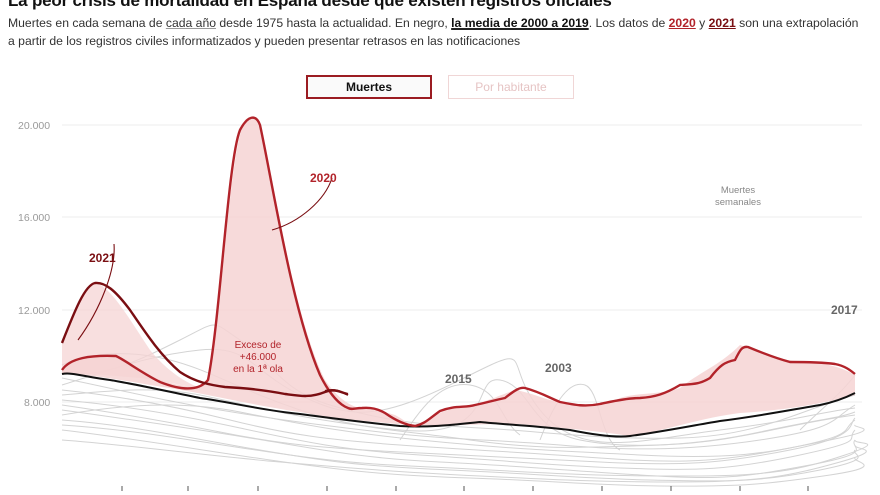 The width and height of the screenshot is (880, 495). I want to click on line-2021, so click(204, 339).